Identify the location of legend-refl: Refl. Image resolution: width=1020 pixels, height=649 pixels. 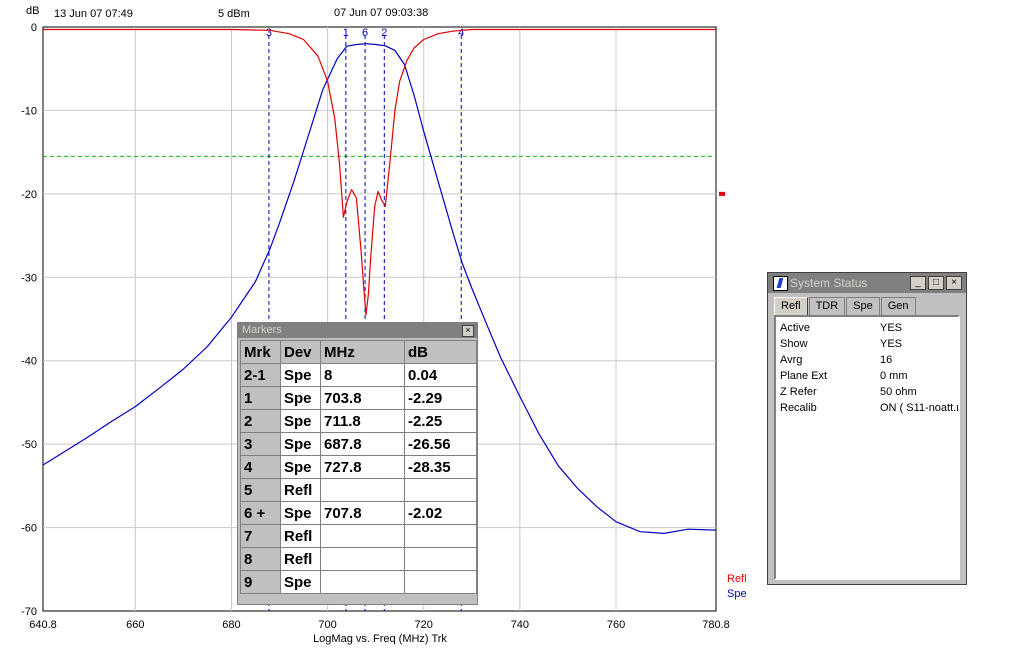
(737, 579).